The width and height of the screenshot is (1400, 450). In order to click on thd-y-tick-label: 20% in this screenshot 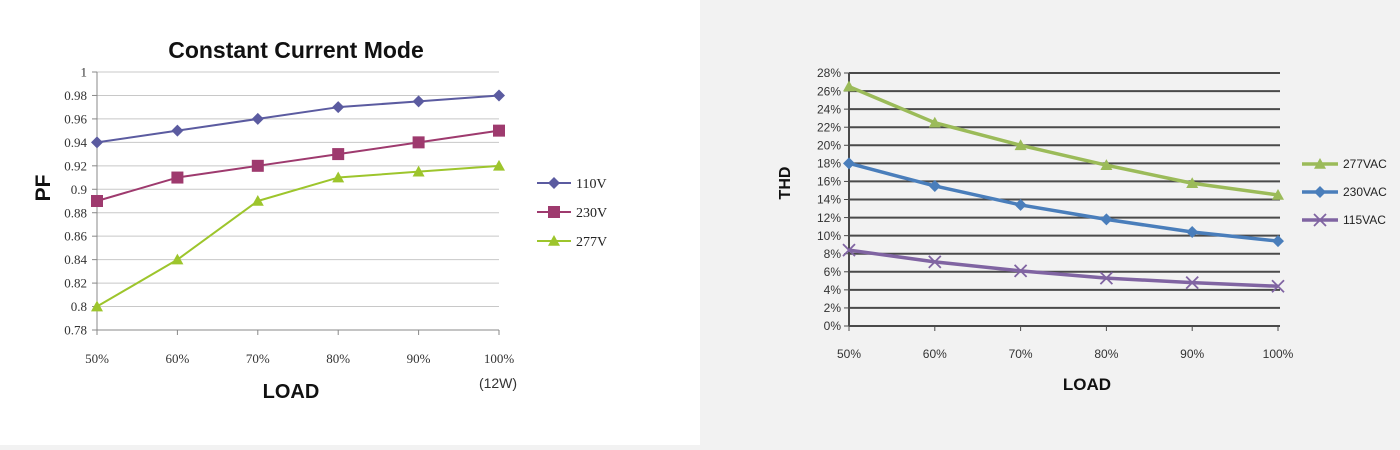, I will do `click(829, 145)`.